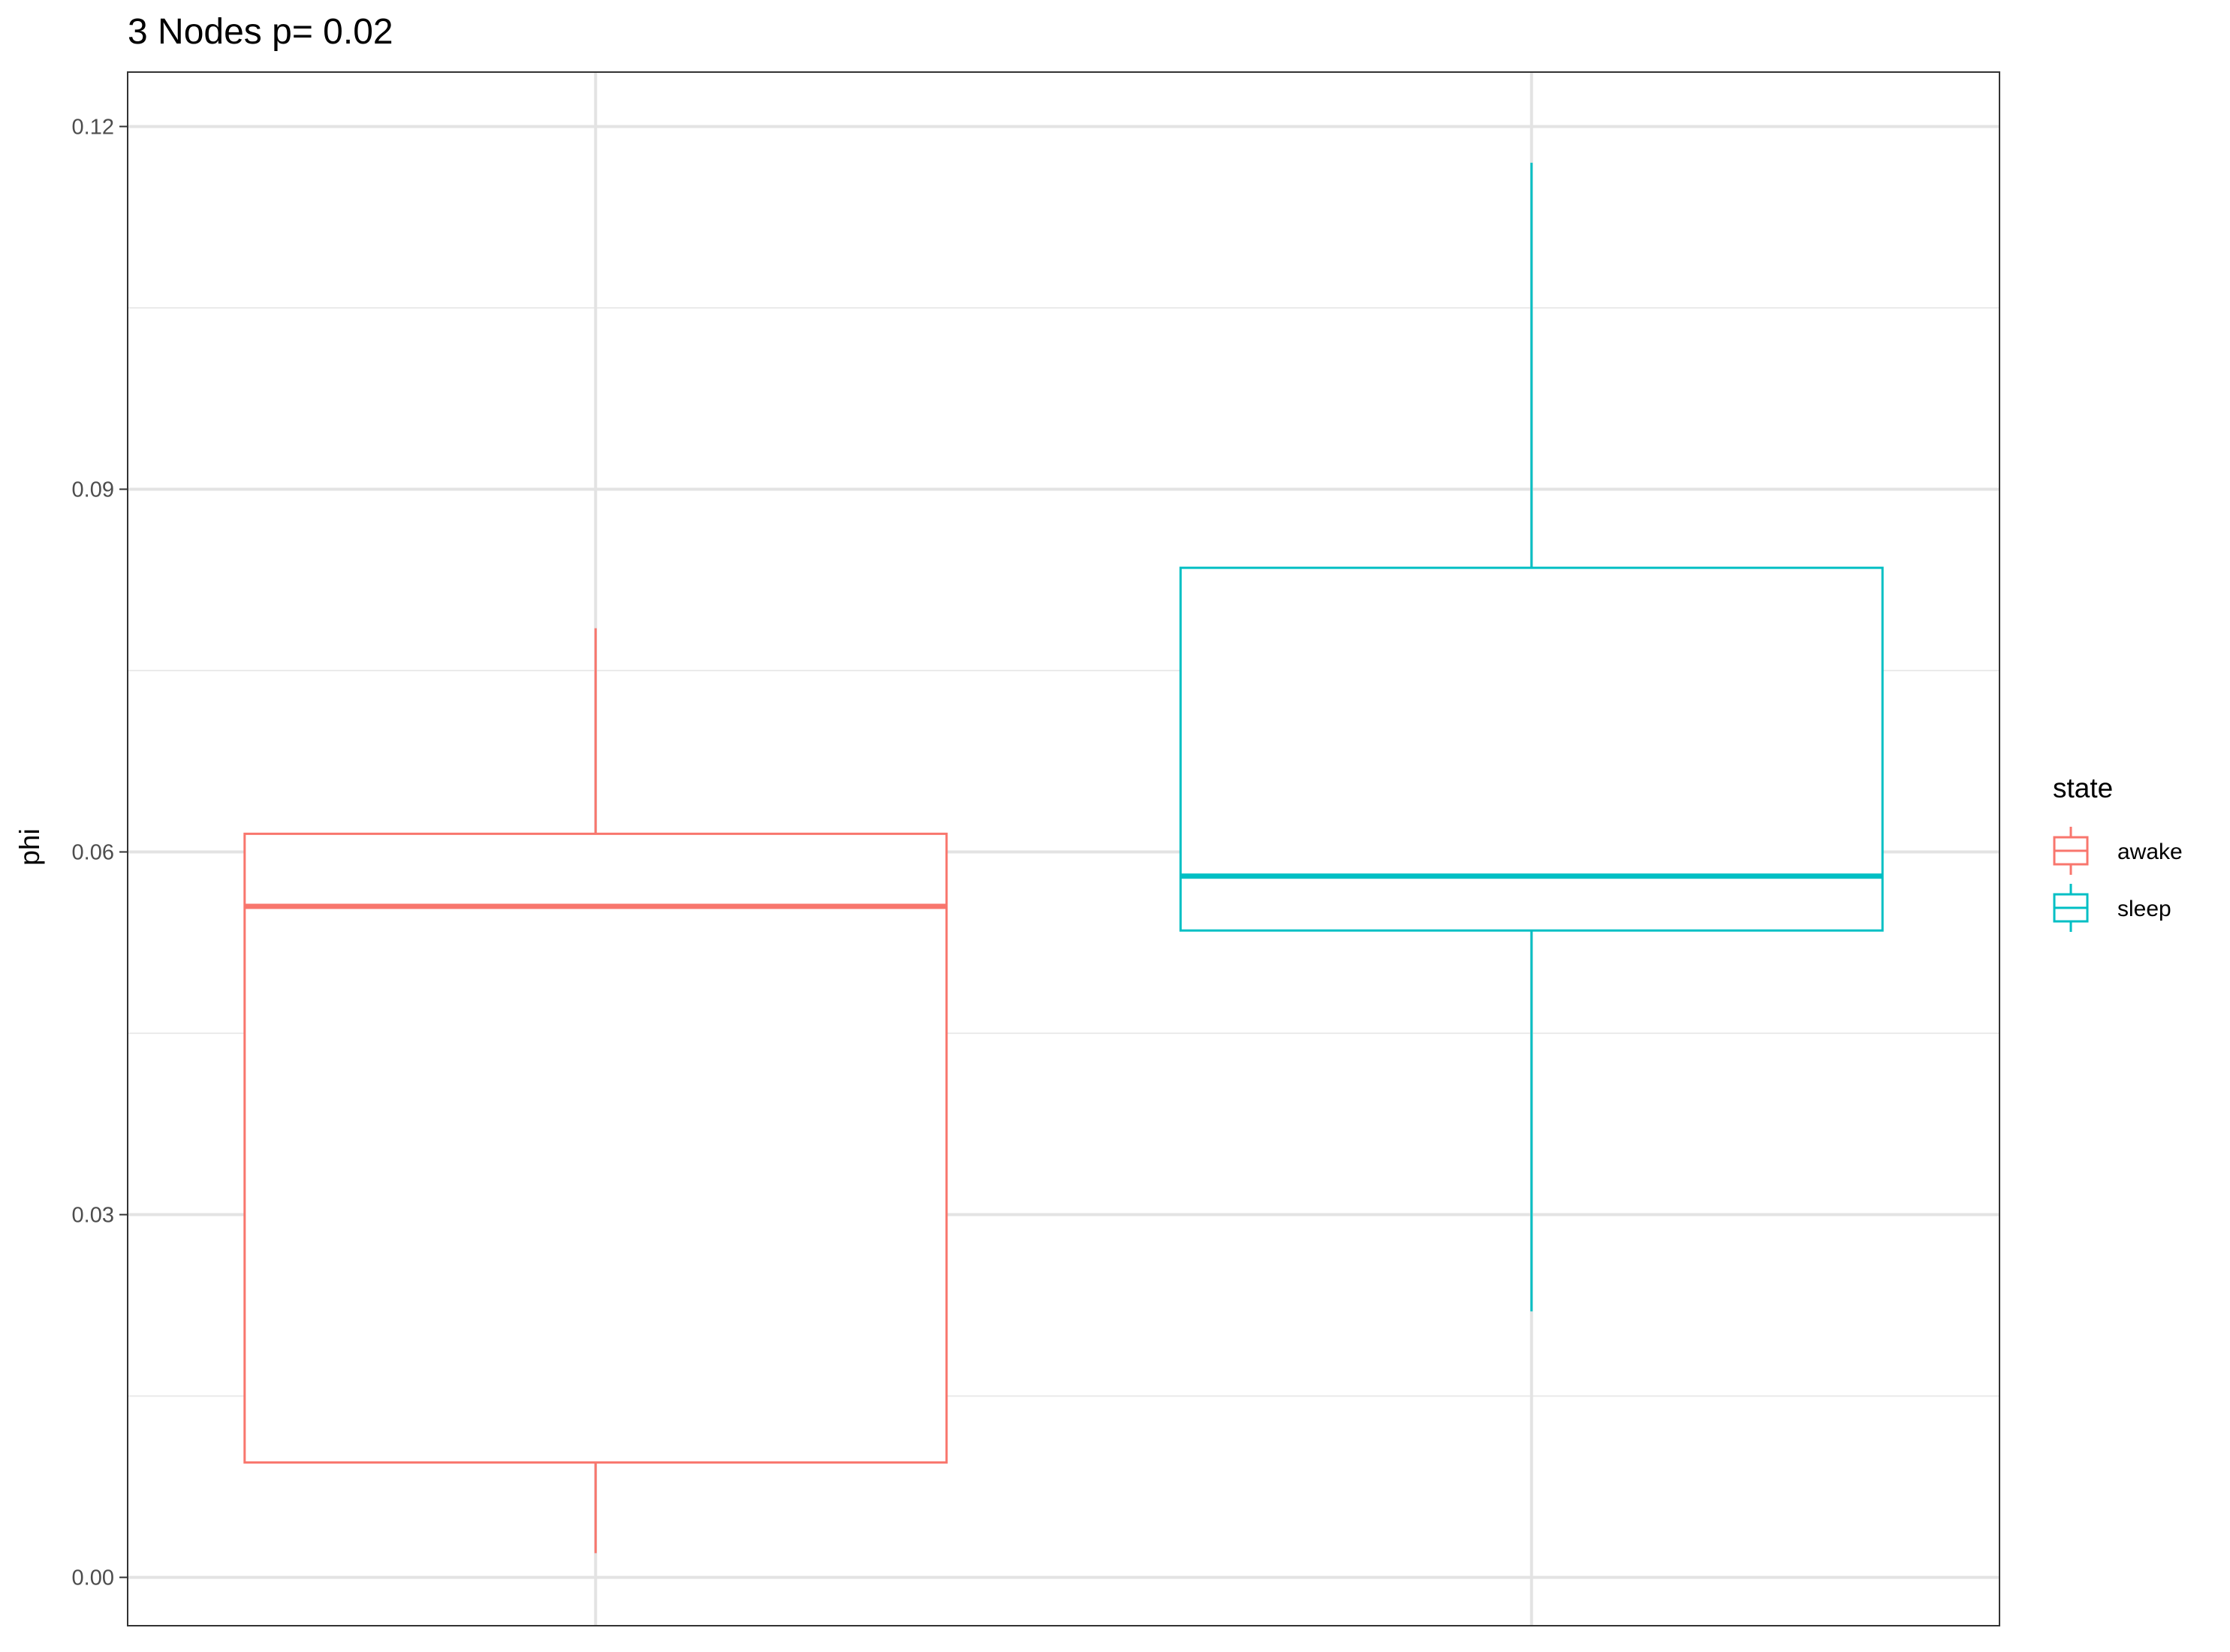 This screenshot has height=1652, width=2230. What do you see at coordinates (2144, 909) in the screenshot?
I see `legend-label: sleep` at bounding box center [2144, 909].